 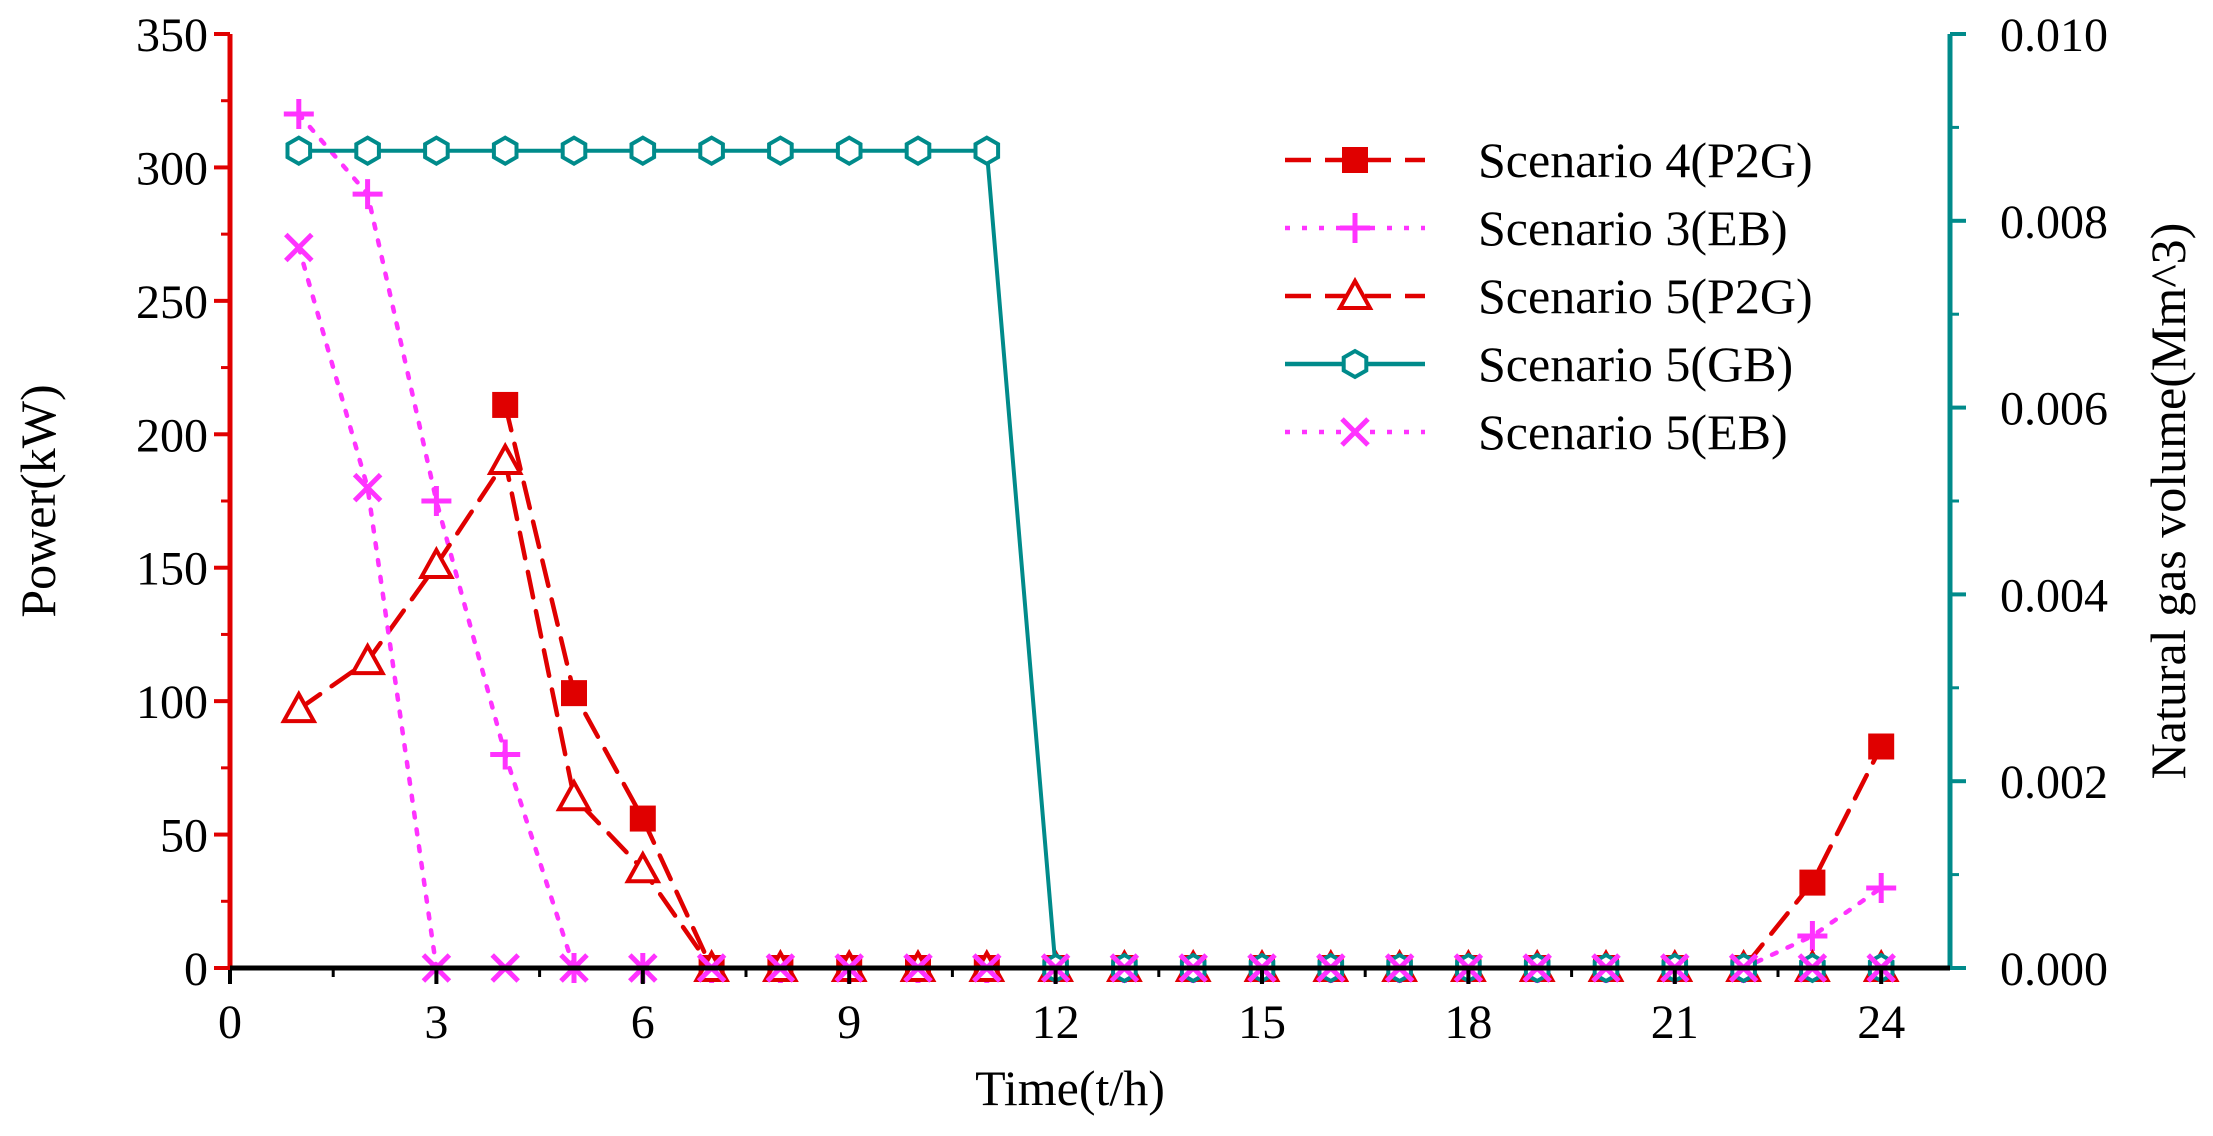 What do you see at coordinates (1633, 432) in the screenshot?
I see `legend-label: Scenario 5(EB)` at bounding box center [1633, 432].